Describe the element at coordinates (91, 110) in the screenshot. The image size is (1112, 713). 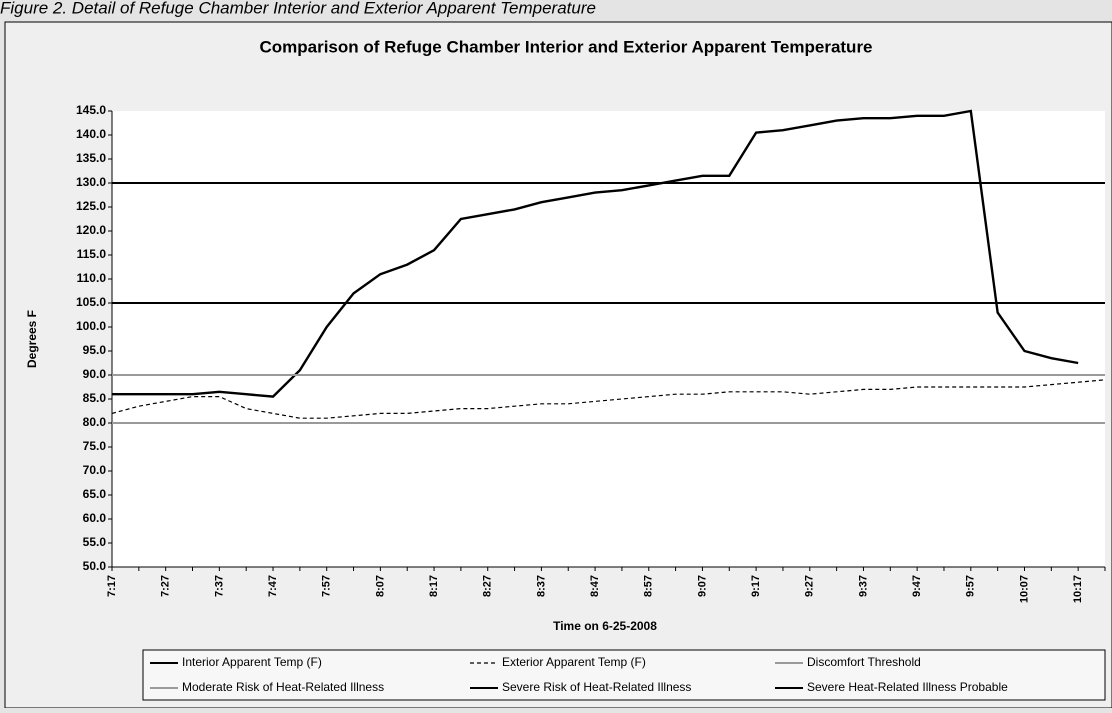
I see `y-tick-label: 145.0` at that location.